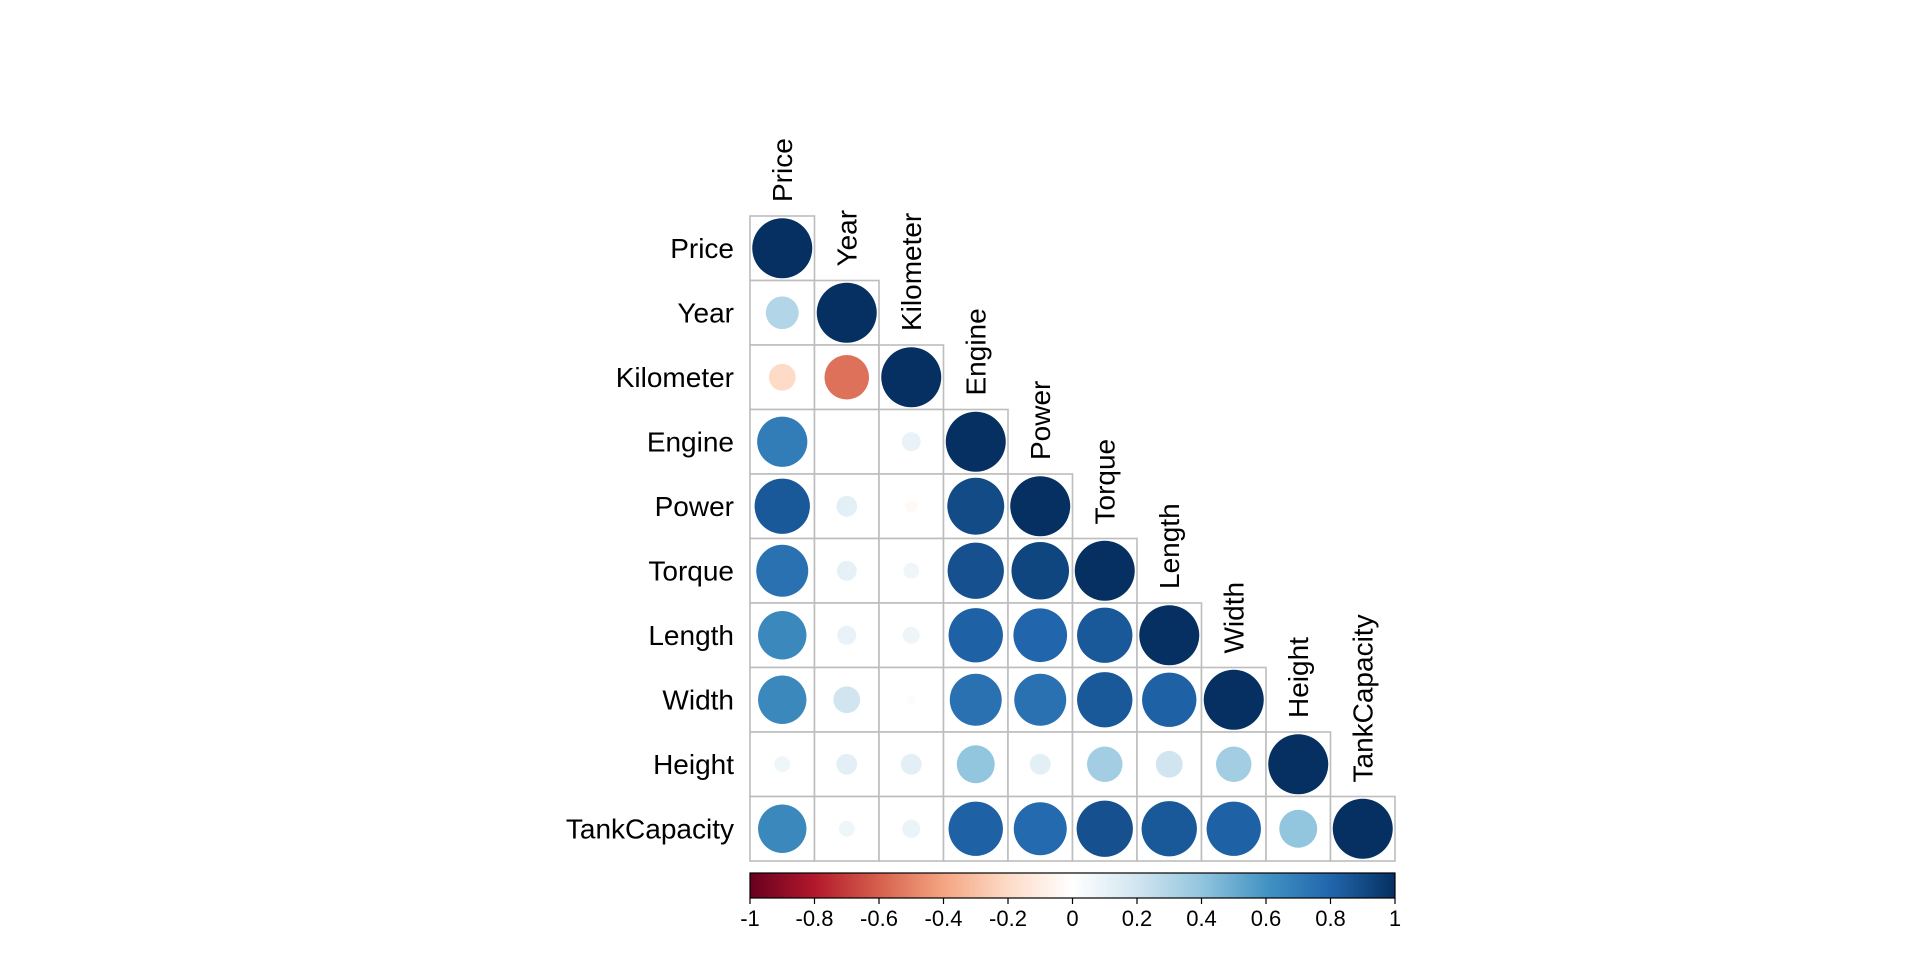 The image size is (1920, 965). Describe the element at coordinates (1233, 618) in the screenshot. I see `column-label: Width` at that location.